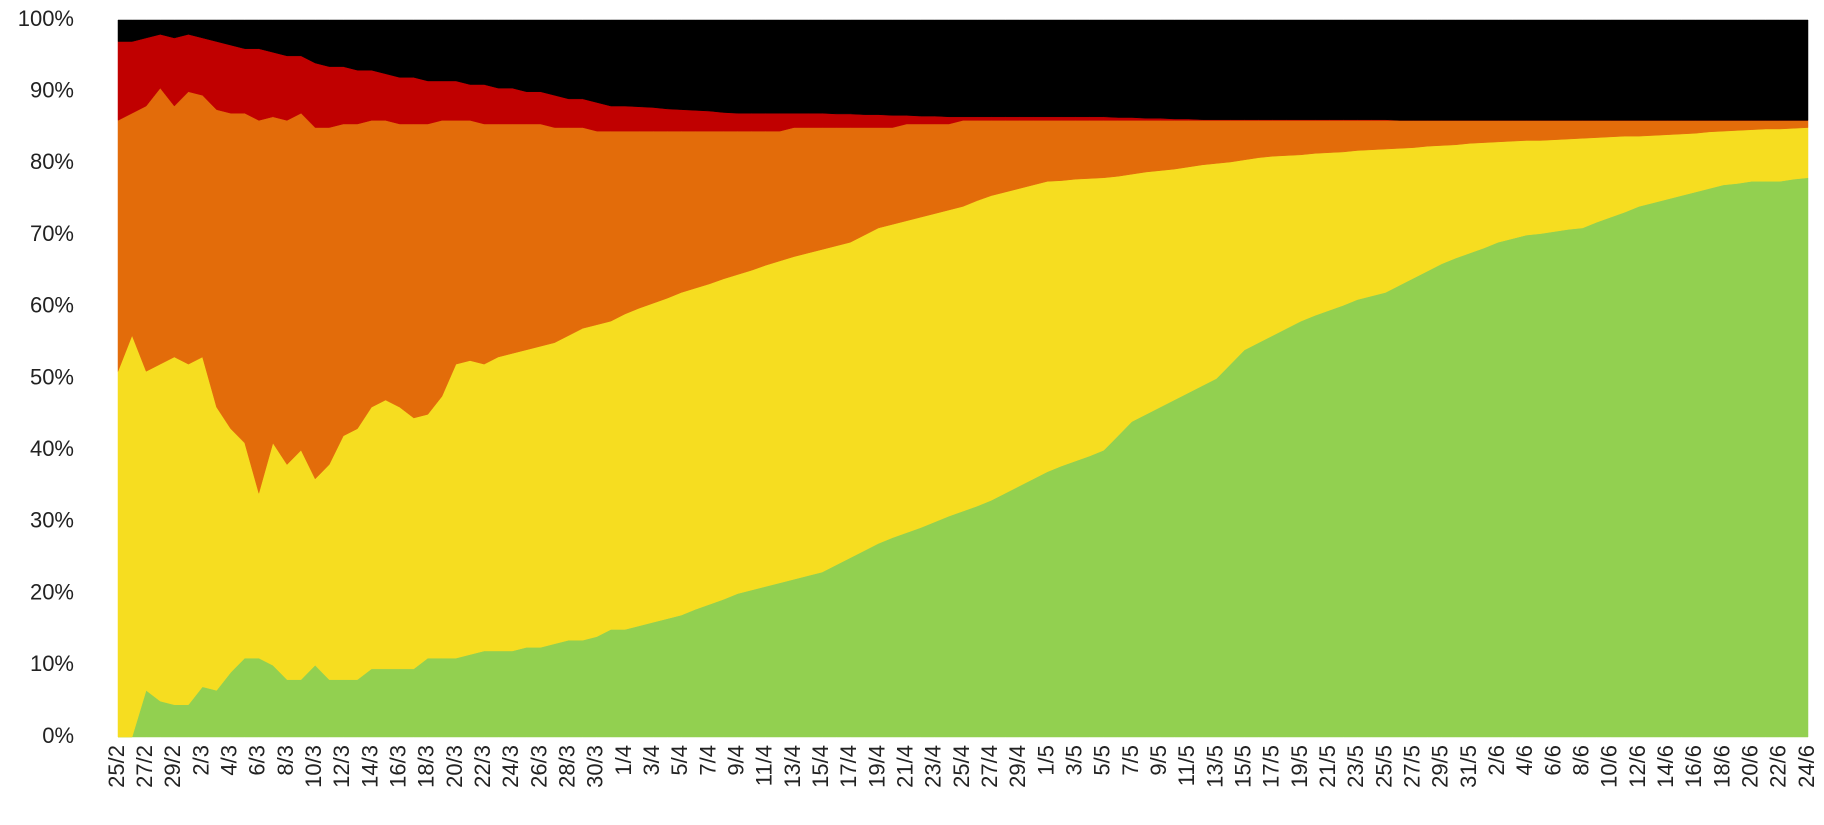  Describe the element at coordinates (1580, 760) in the screenshot. I see `x-tick-label: 8/6` at that location.